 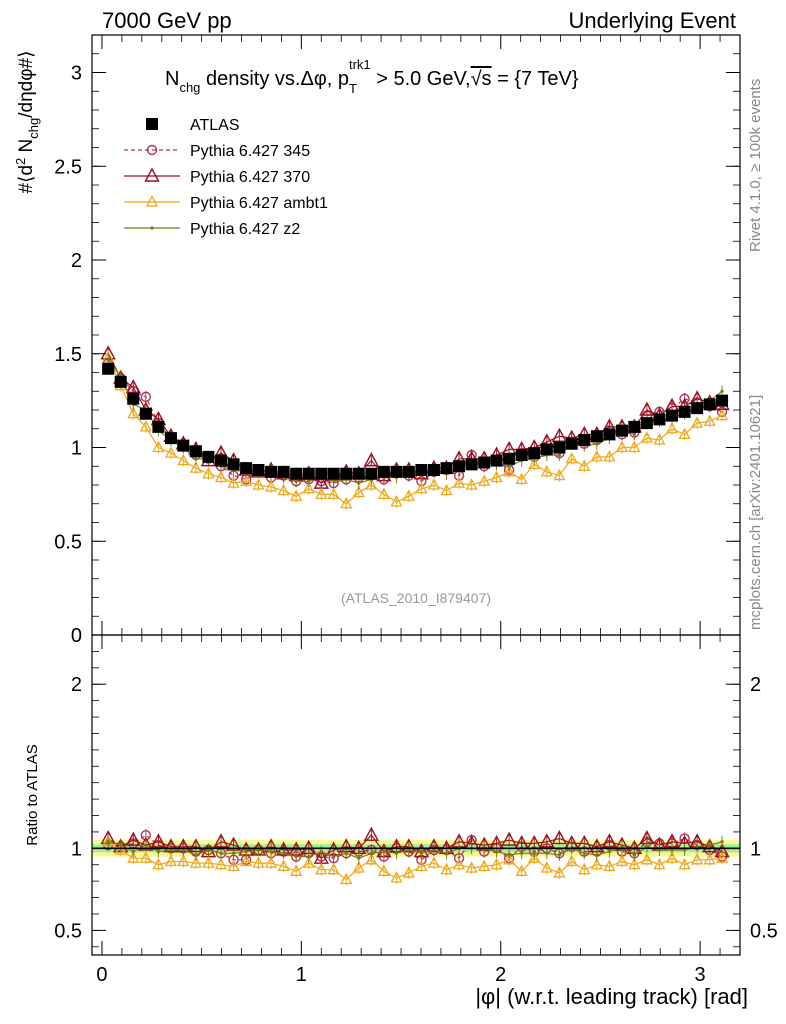 I want to click on legend-entry: Pythia 6.427 ambt1, so click(x=226, y=203).